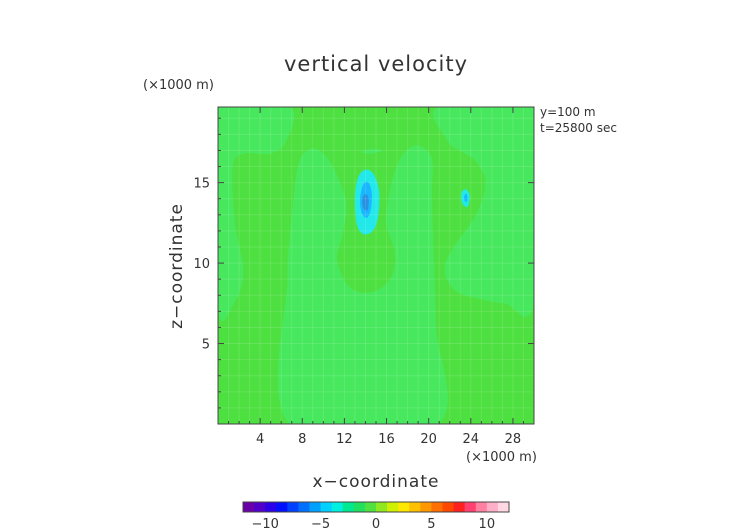 This screenshot has width=752, height=532. I want to click on colorbar-ticks: −10 −5 0 5 10, so click(373, 524).